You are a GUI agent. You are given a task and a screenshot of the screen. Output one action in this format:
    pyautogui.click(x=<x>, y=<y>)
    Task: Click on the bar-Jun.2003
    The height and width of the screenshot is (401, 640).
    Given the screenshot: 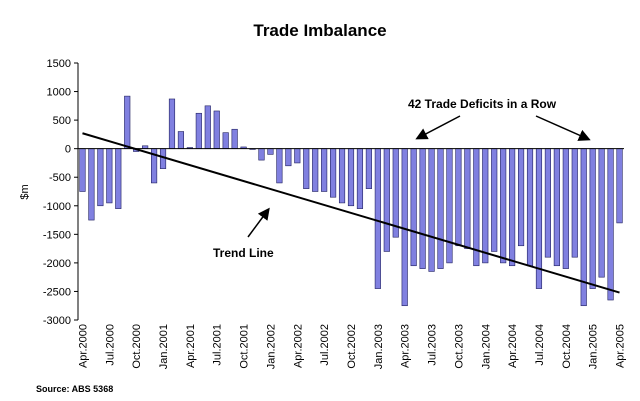 What is the action you would take?
    pyautogui.click(x=422, y=208)
    